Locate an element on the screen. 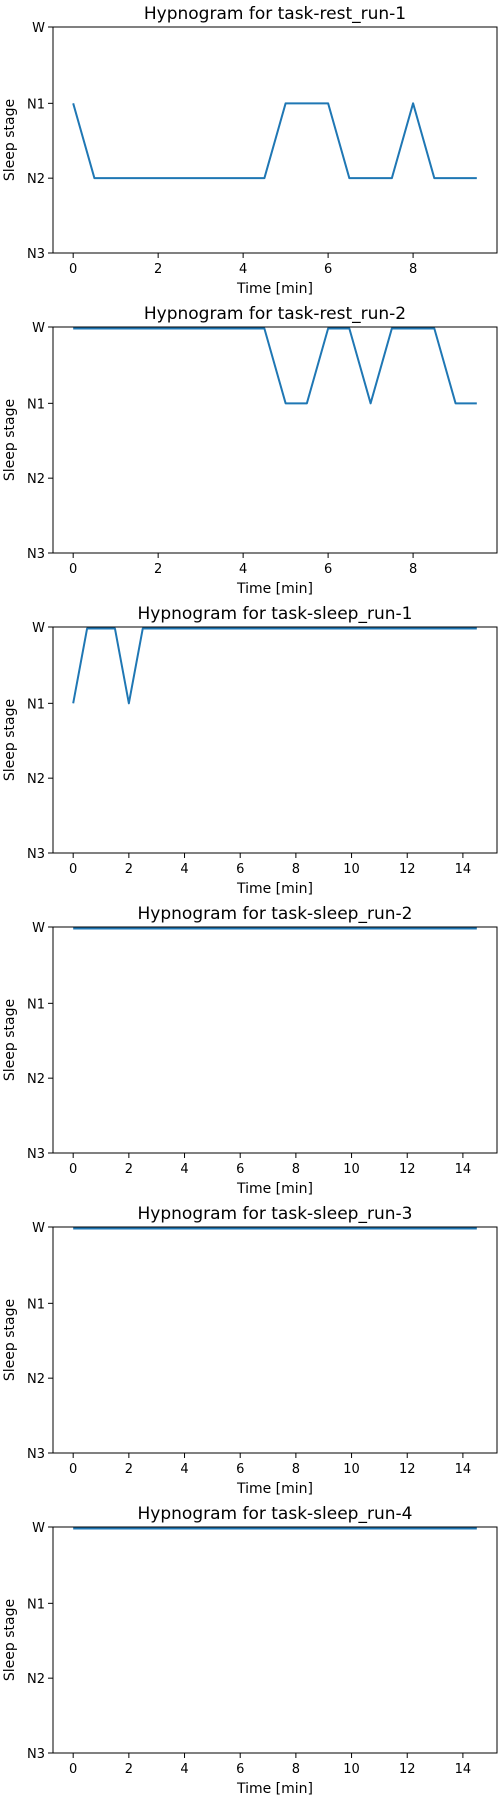 The height and width of the screenshot is (1805, 500). chart-title: Hypnogram for task-sleep_run-1 is located at coordinates (275, 614).